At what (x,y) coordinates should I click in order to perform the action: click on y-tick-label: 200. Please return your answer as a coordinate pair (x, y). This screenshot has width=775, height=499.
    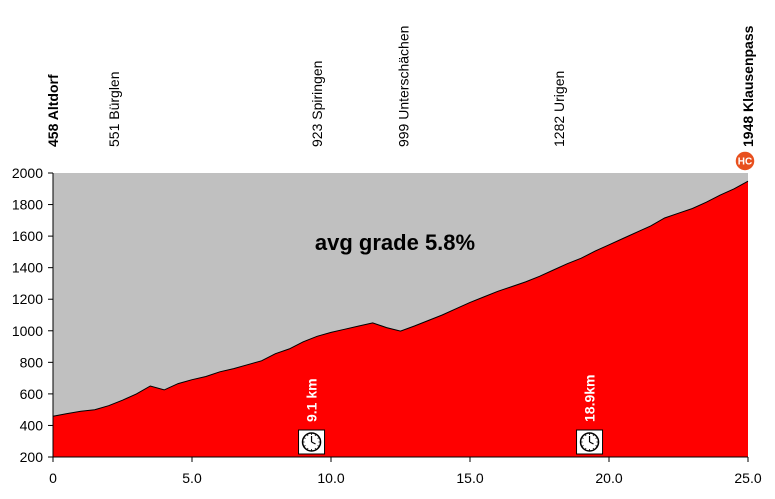
    Looking at the image, I should click on (32, 457).